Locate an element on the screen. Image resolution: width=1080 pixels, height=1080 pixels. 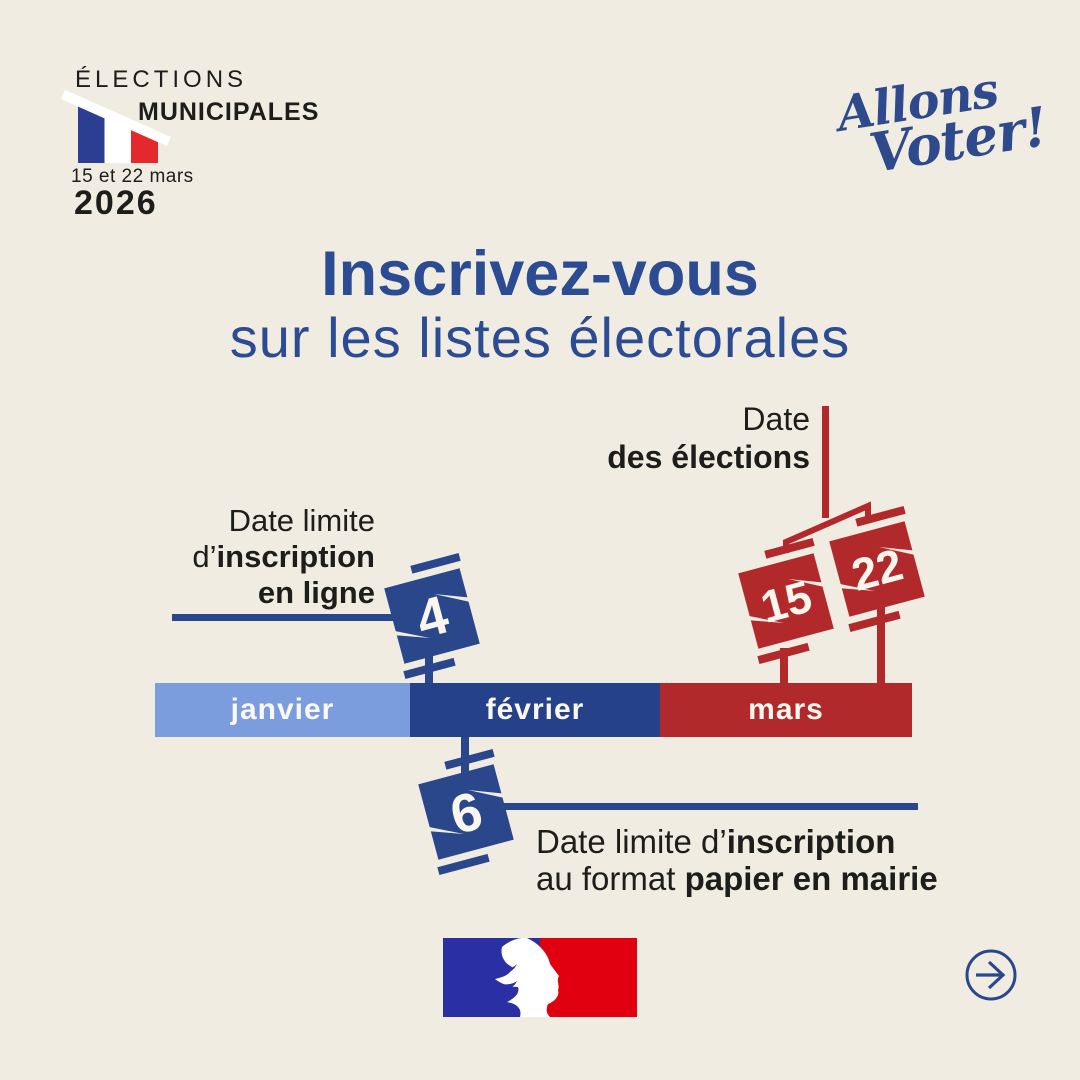
next-arrow-button is located at coordinates (991, 975).